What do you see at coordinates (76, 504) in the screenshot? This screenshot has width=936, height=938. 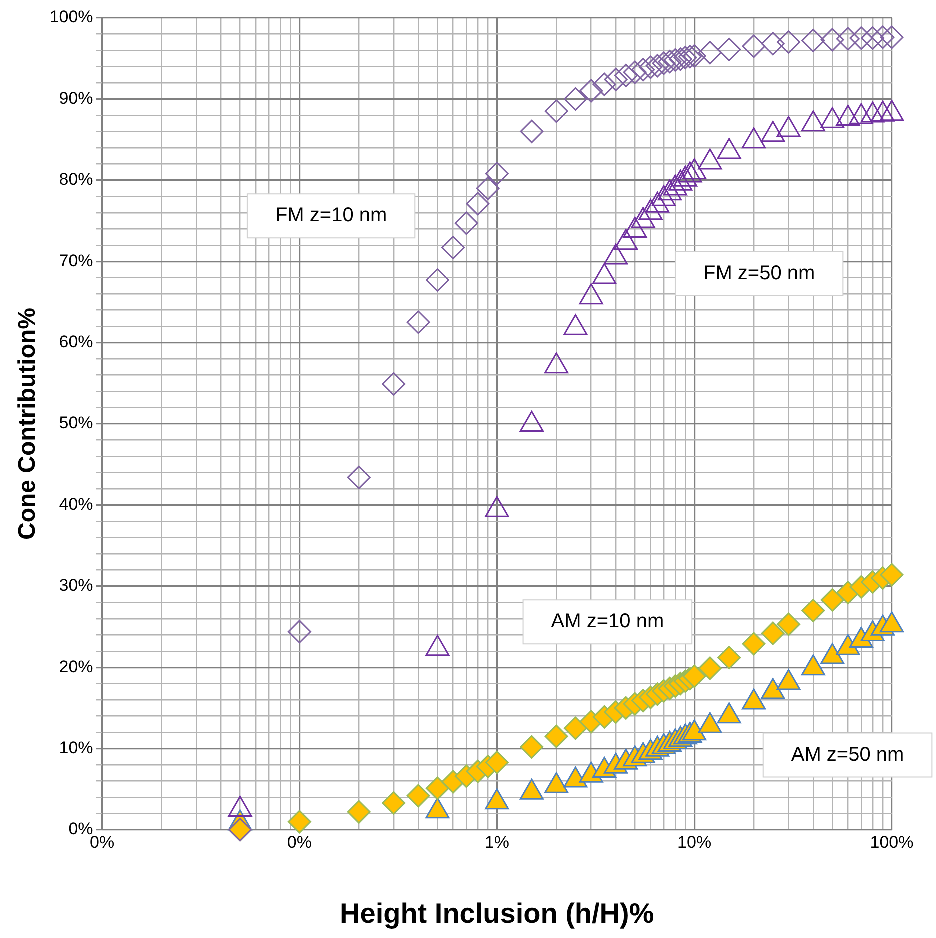 I see `y-tick-label: 40%` at bounding box center [76, 504].